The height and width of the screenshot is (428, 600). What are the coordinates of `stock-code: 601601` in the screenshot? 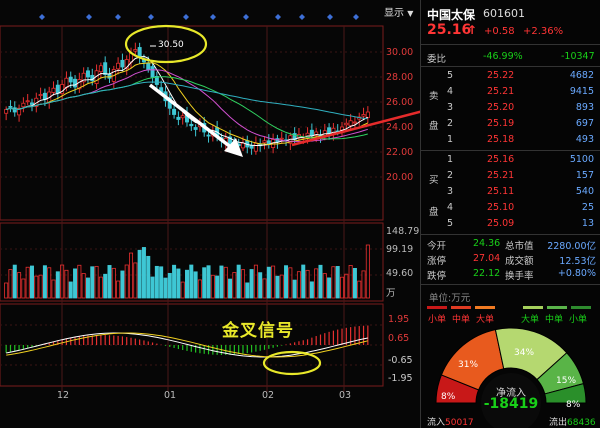 It's located at (504, 13).